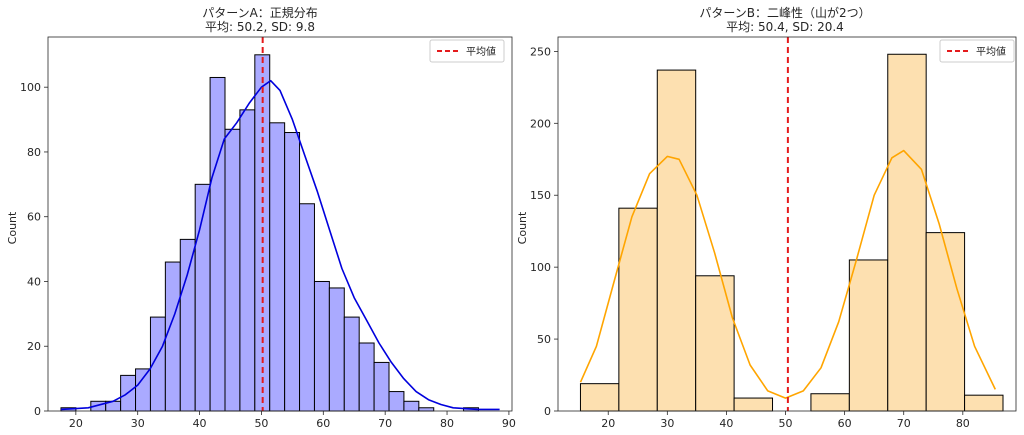 The width and height of the screenshot is (1024, 435). What do you see at coordinates (260, 12) in the screenshot?
I see `chart-title-a: パターンA：正規分布` at bounding box center [260, 12].